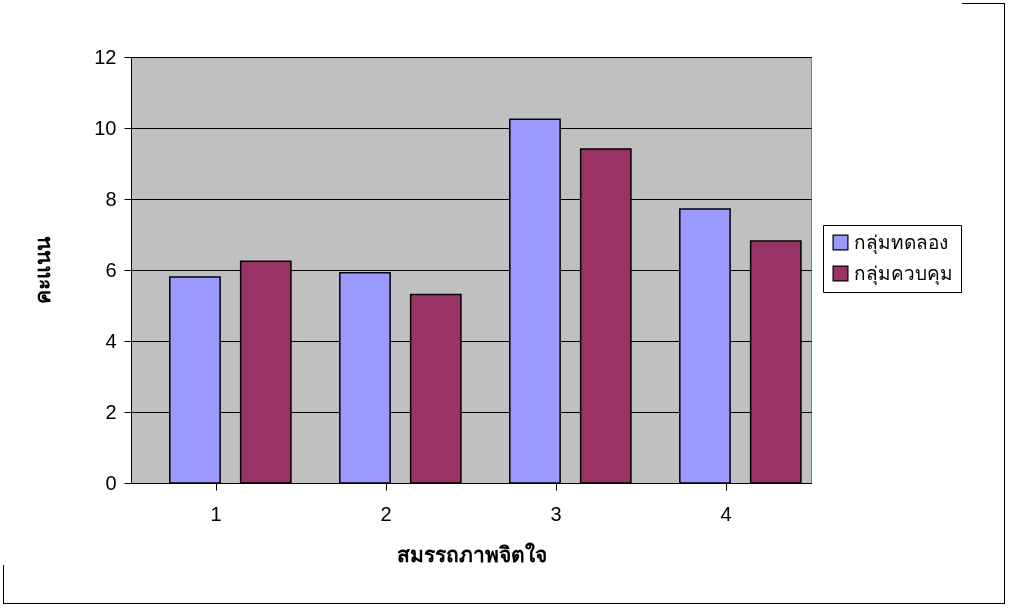 The height and width of the screenshot is (609, 1010). I want to click on x-tick-label: 2, so click(386, 513).